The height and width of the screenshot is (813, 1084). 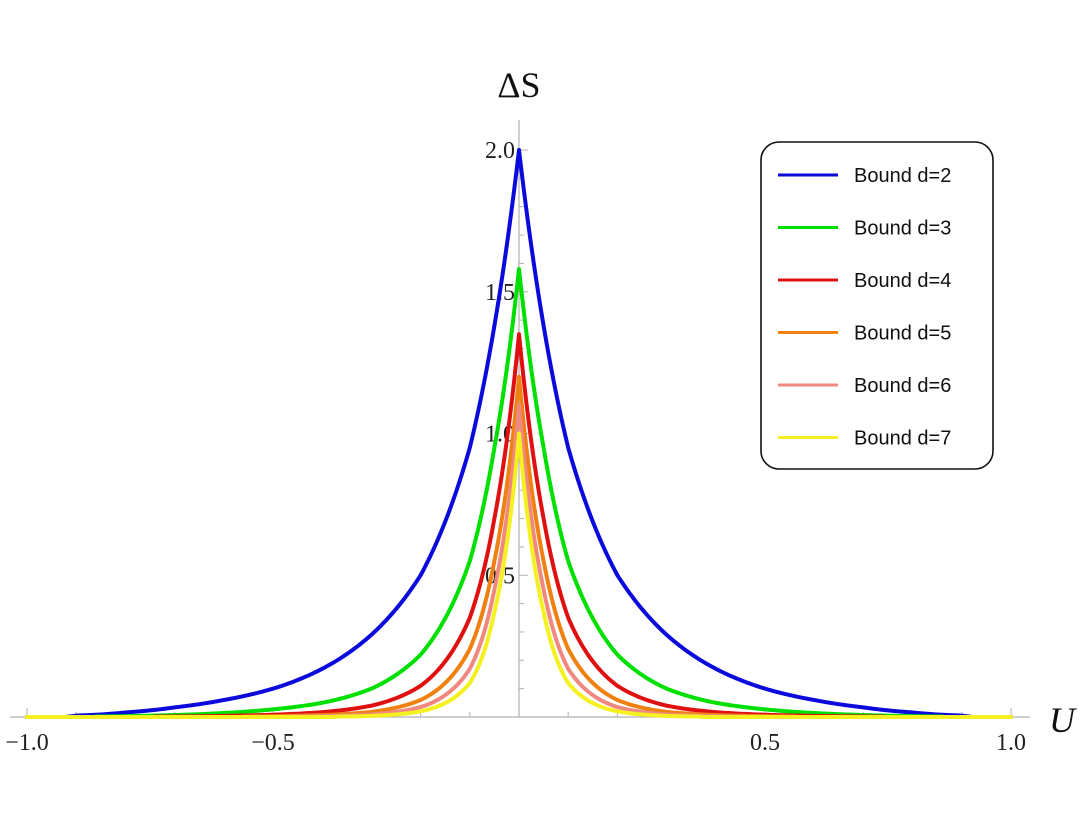 What do you see at coordinates (1011, 743) in the screenshot?
I see `x-tick-label: 1.0` at bounding box center [1011, 743].